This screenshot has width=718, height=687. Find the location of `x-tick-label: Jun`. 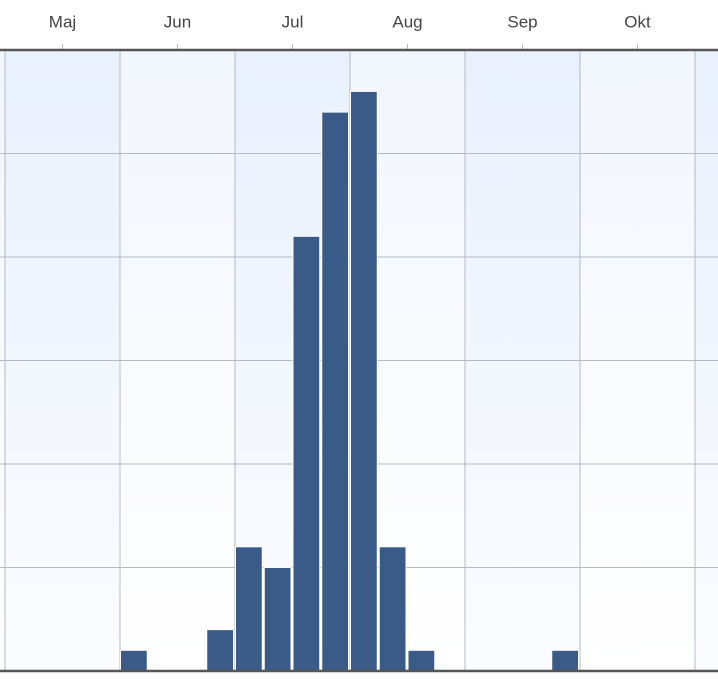

x-tick-label: Jun is located at coordinates (177, 21).